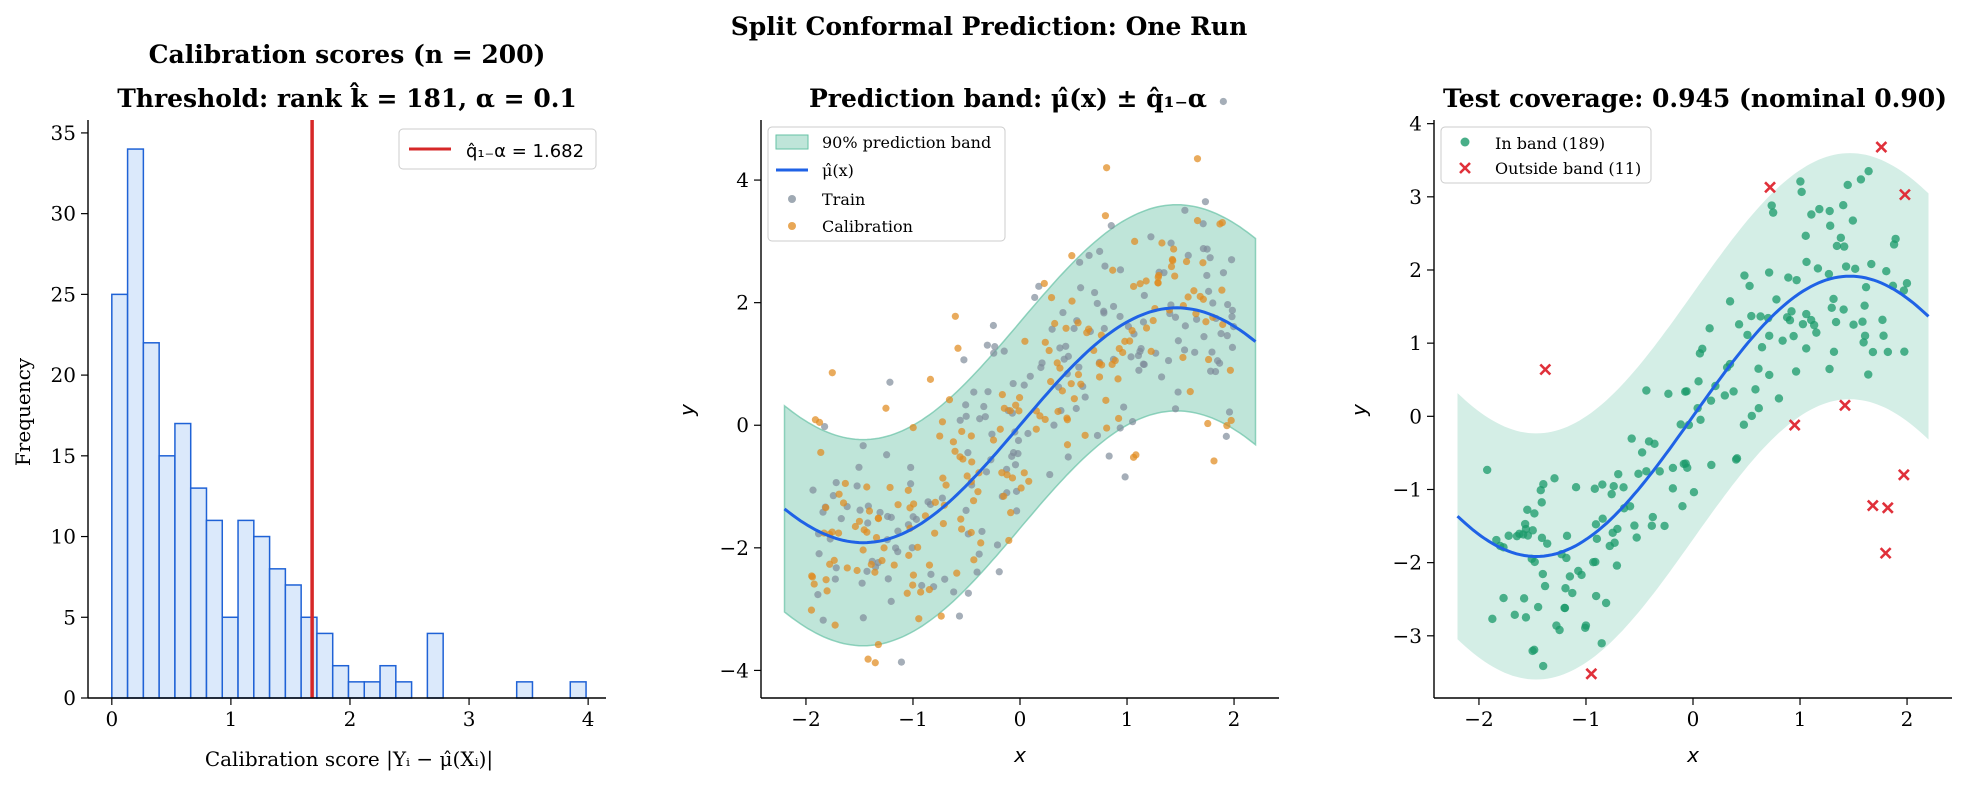 The image size is (1979, 787). Describe the element at coordinates (1585, 719) in the screenshot. I see `x-tick-label: −1` at that location.